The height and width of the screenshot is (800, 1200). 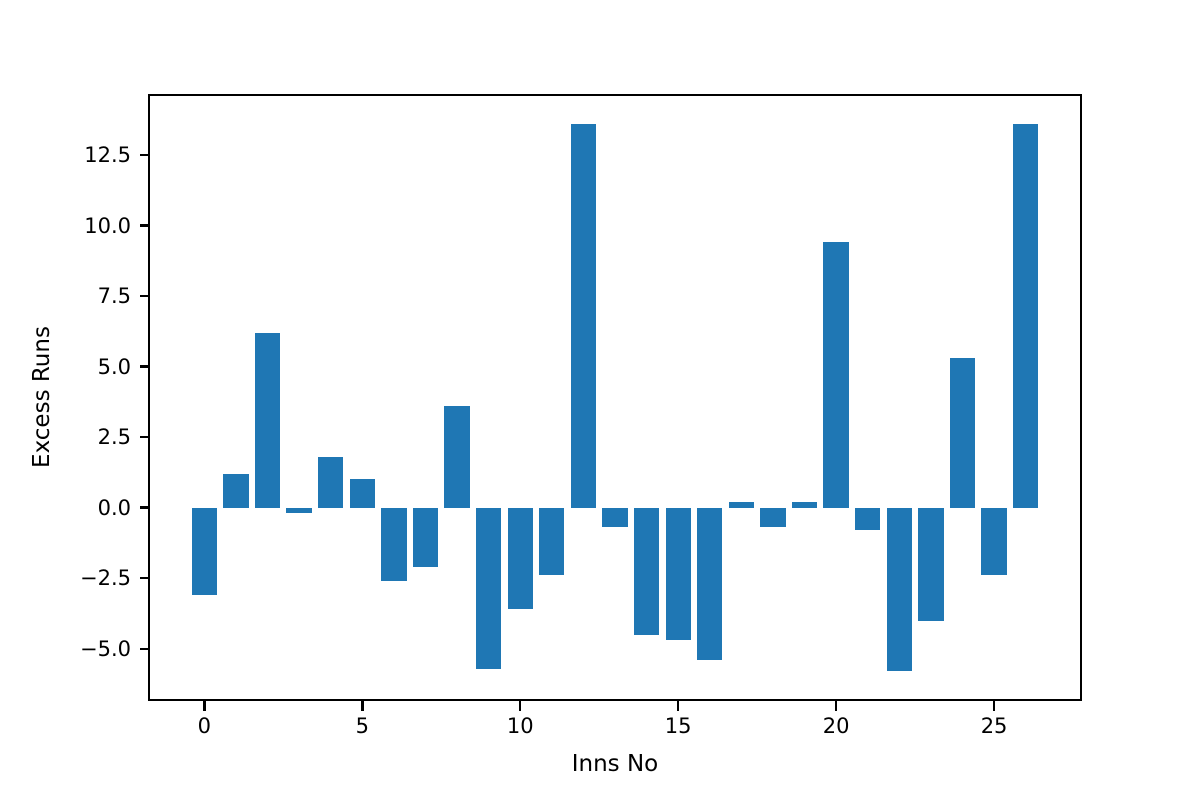 What do you see at coordinates (107, 225) in the screenshot?
I see `y-tick-label: 10.0` at bounding box center [107, 225].